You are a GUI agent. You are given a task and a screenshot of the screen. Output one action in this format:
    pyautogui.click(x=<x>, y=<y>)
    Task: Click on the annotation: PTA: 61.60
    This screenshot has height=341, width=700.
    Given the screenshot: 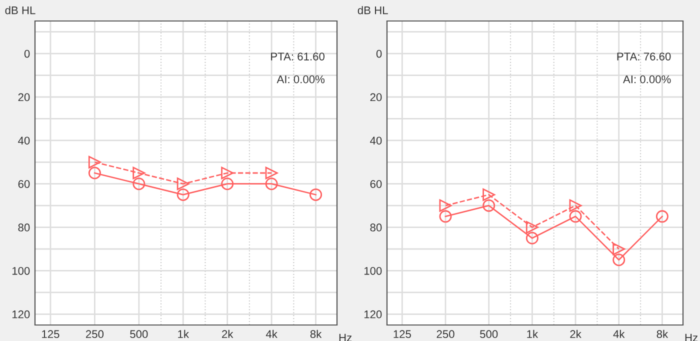 What is the action you would take?
    pyautogui.click(x=297, y=56)
    